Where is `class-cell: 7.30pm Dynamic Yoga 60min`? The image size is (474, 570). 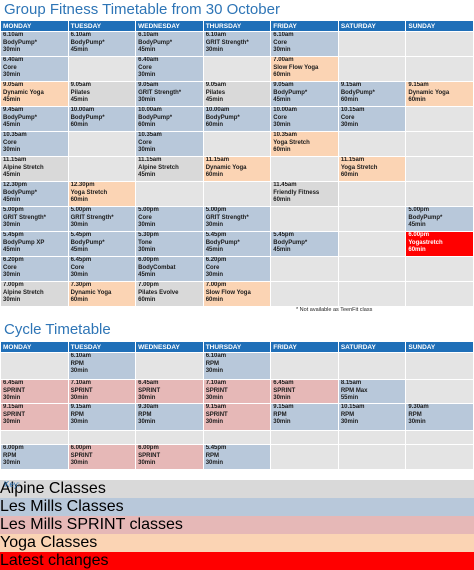 class-cell: 7.30pm Dynamic Yoga 60min is located at coordinates (102, 294).